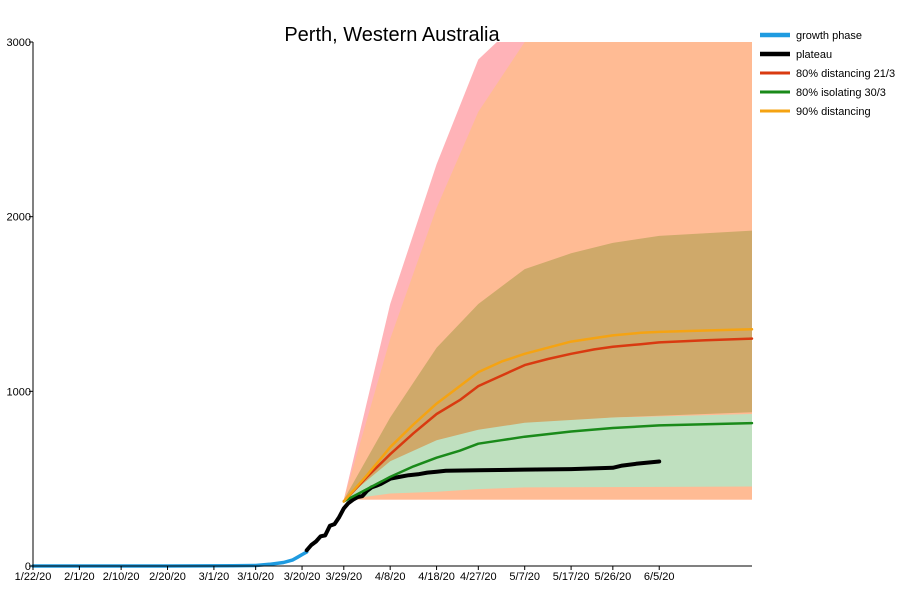 This screenshot has width=900, height=600. Describe the element at coordinates (214, 577) in the screenshot. I see `x-tick-label: 3/1/20` at that location.